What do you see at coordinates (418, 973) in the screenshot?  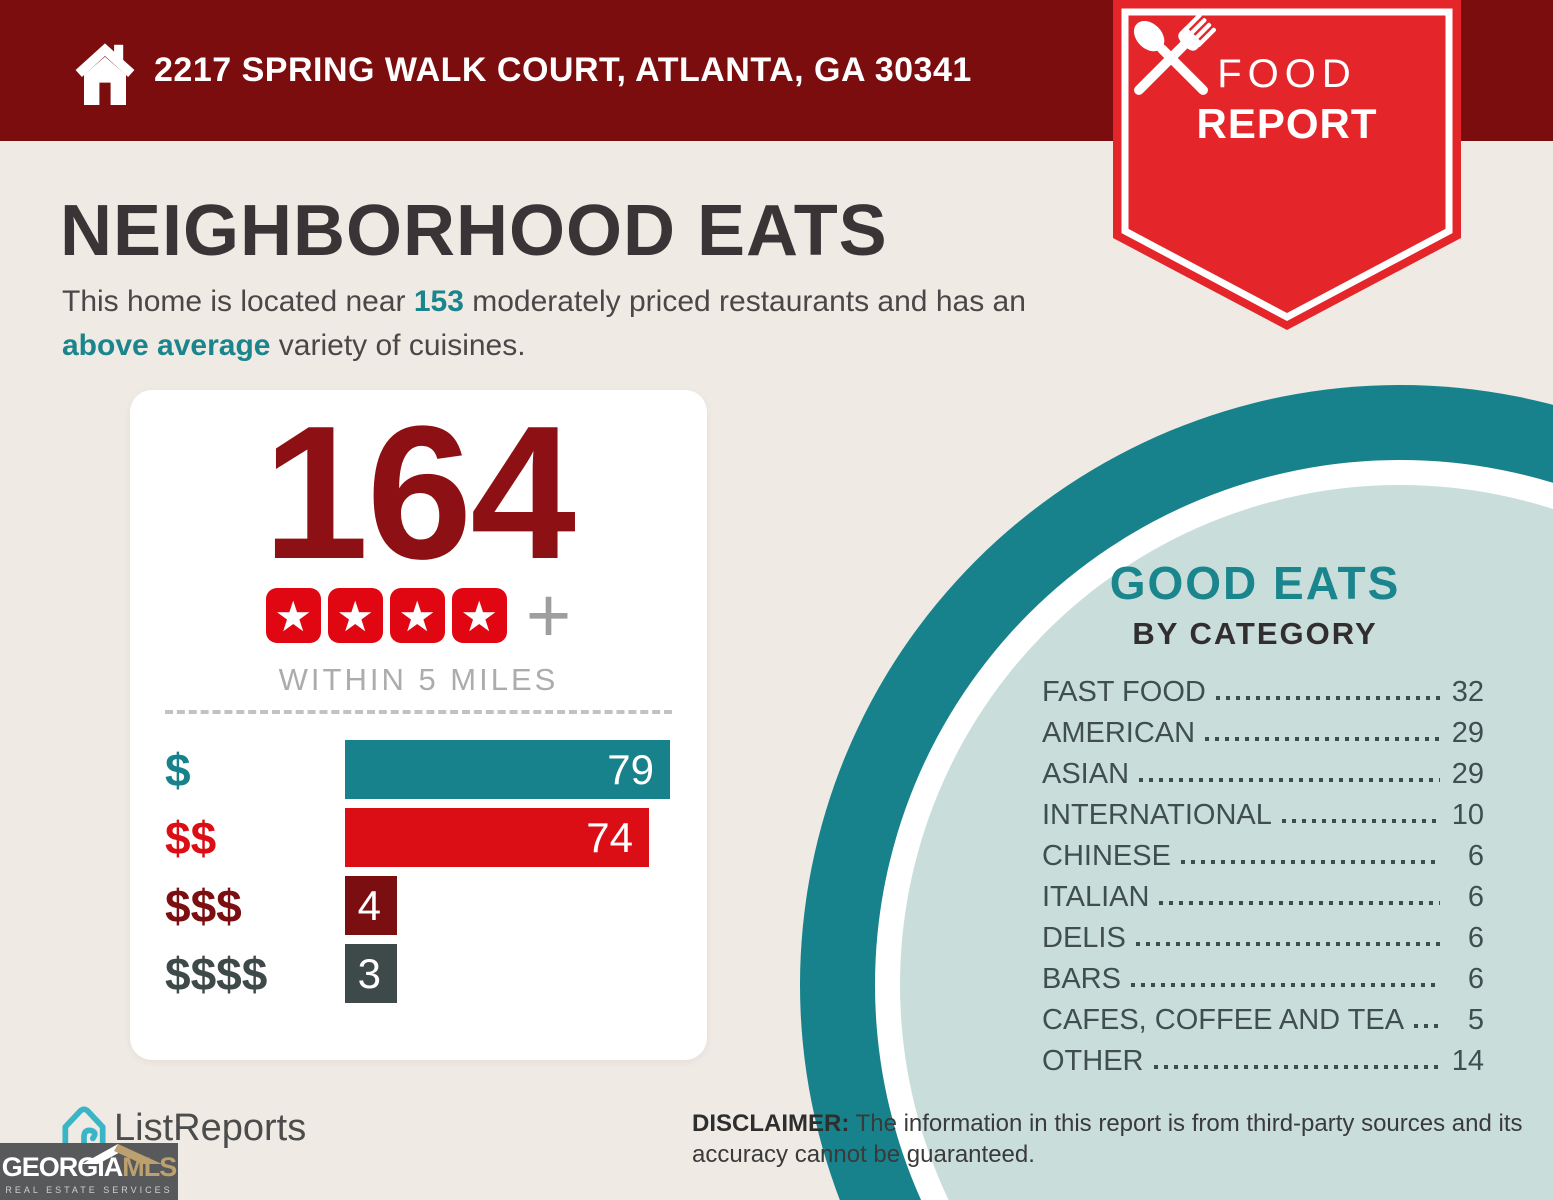 I see `bar-row-price-4: $$$$ 3` at bounding box center [418, 973].